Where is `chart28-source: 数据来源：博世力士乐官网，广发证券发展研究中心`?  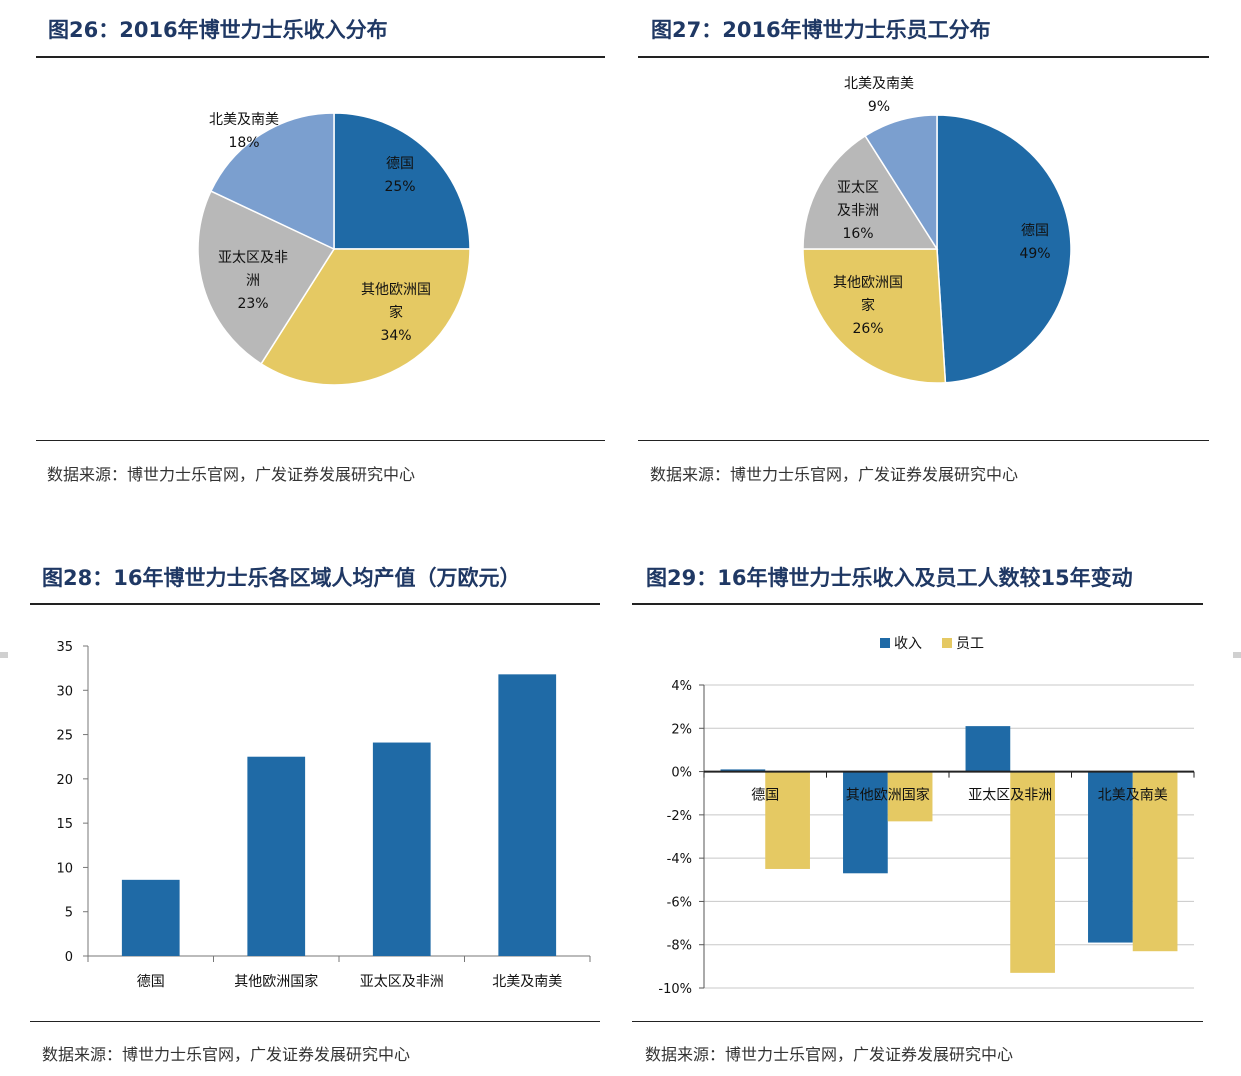 chart28-source: 数据来源：博世力士乐官网，广发证券发展研究中心 is located at coordinates (226, 1054).